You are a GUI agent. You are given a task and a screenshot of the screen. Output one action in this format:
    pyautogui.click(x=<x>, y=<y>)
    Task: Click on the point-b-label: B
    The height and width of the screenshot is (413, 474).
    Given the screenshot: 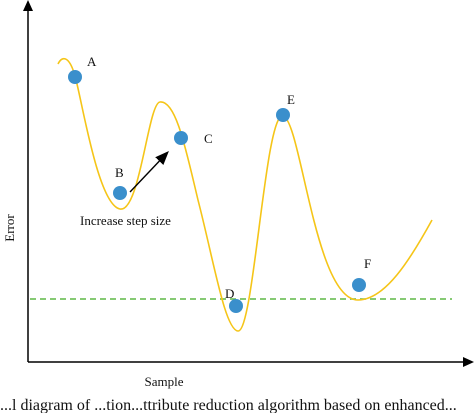 What is the action you would take?
    pyautogui.click(x=119, y=172)
    